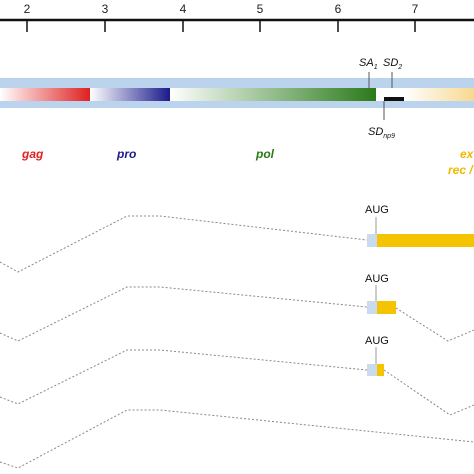 Image resolution: width=474 pixels, height=474 pixels. What do you see at coordinates (381, 133) in the screenshot?
I see `sdnp9-label: SDnp9` at bounding box center [381, 133].